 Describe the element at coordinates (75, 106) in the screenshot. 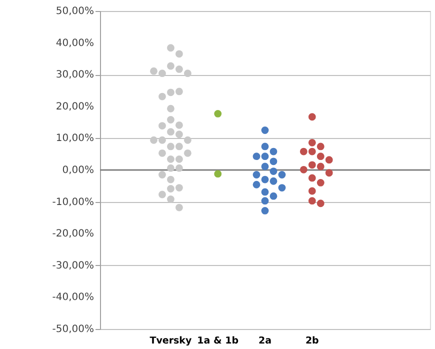

I see `y-tick-label: 20,00%` at that location.